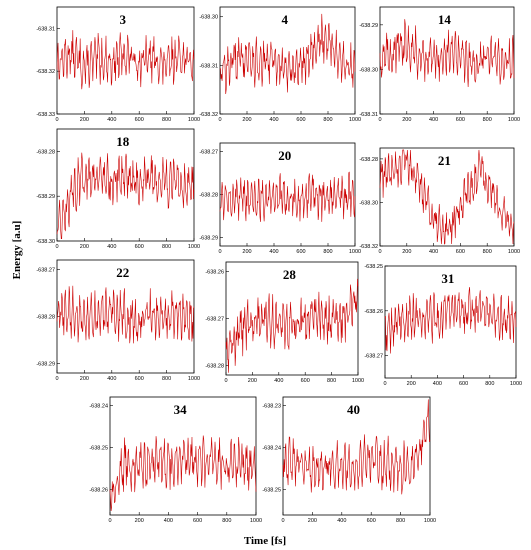  I want to click on y-axis-title: Energy [a.u], so click(17, 250).